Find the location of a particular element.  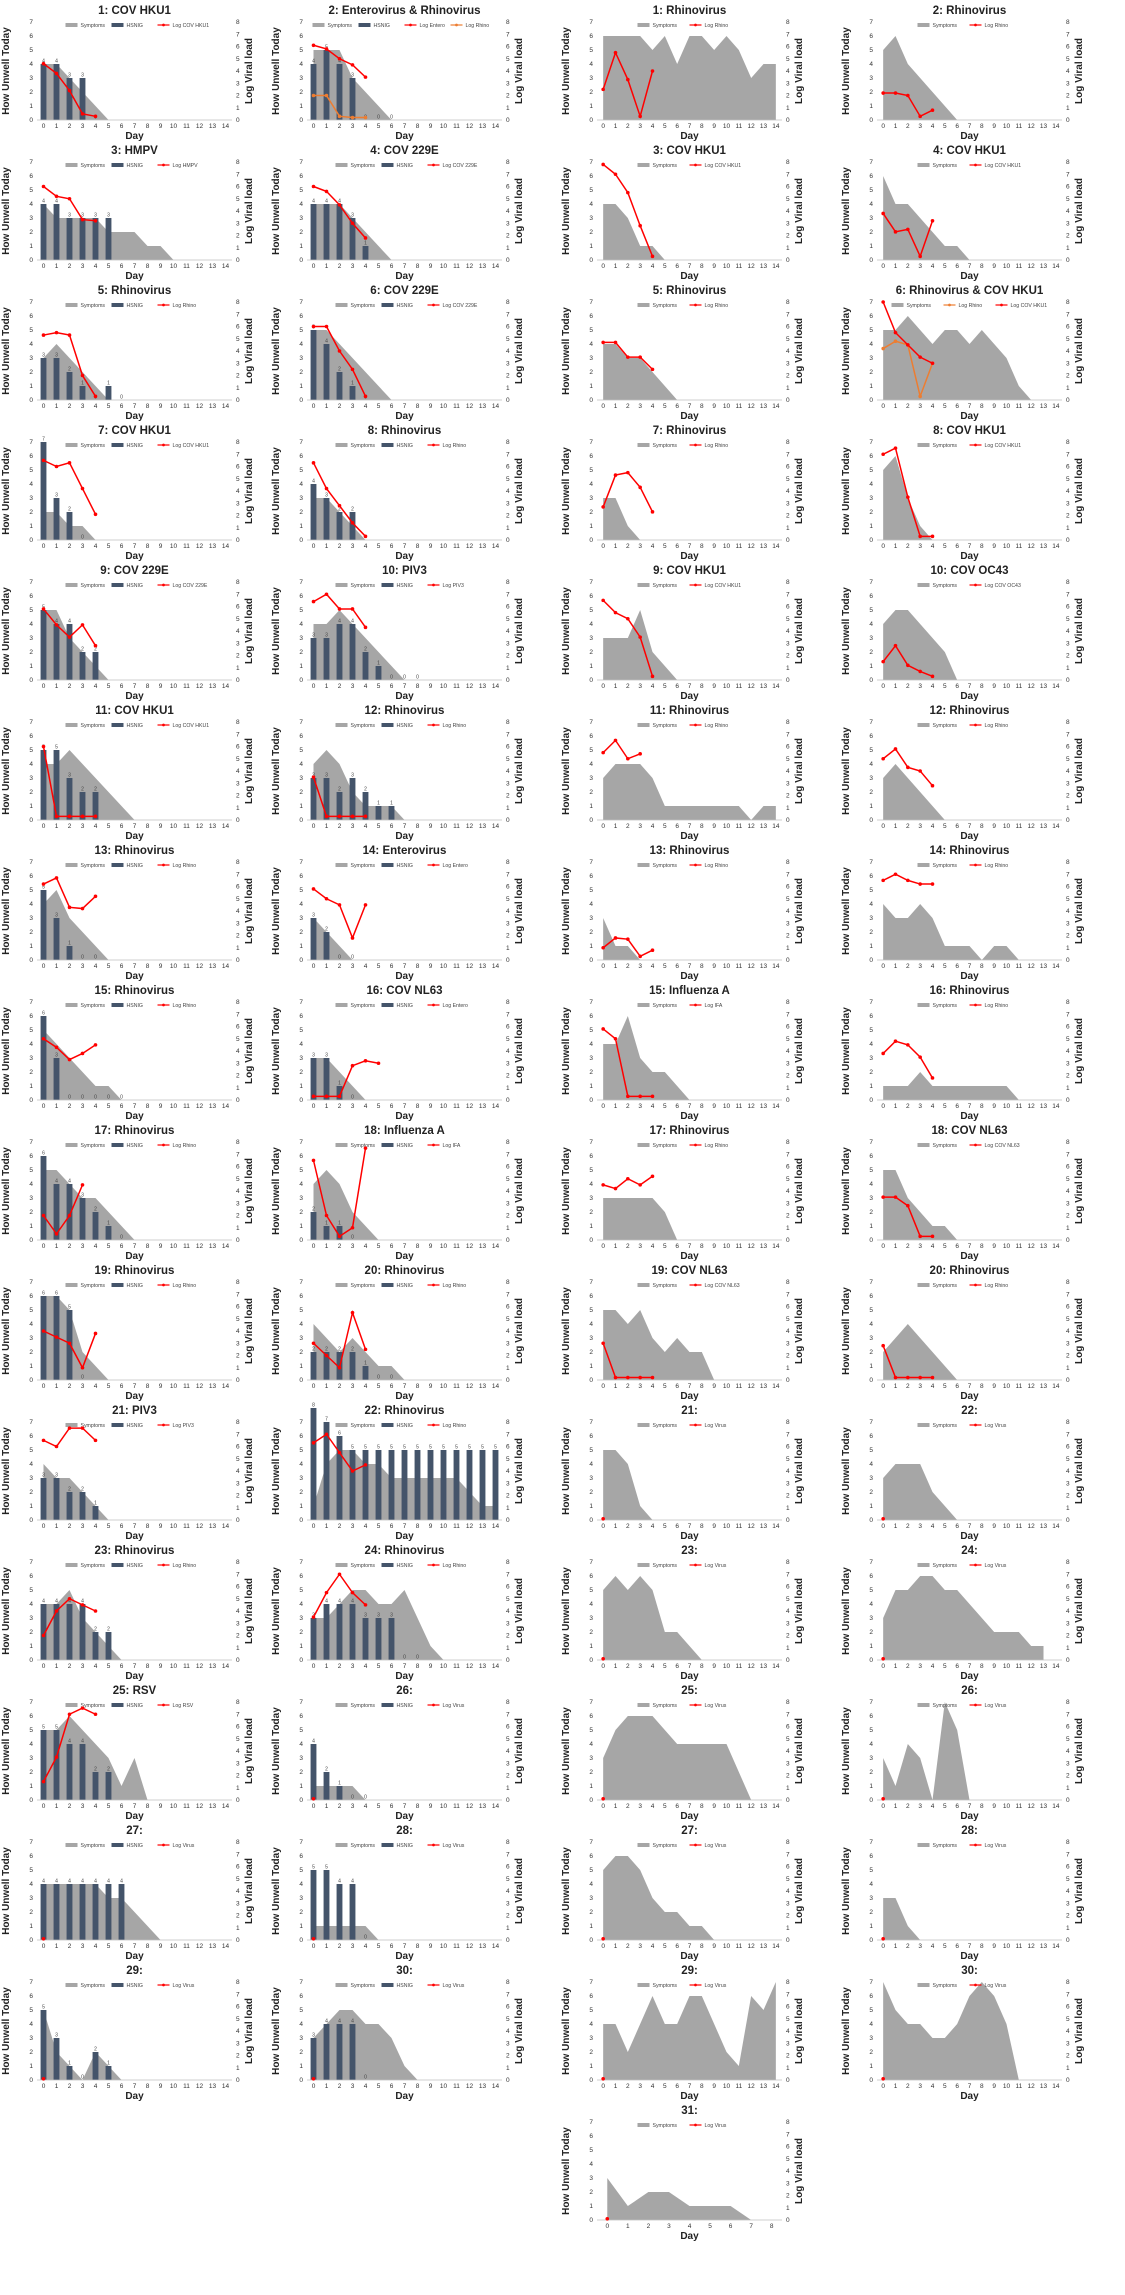

y-left-tick-label: 6 is located at coordinates (591, 36).